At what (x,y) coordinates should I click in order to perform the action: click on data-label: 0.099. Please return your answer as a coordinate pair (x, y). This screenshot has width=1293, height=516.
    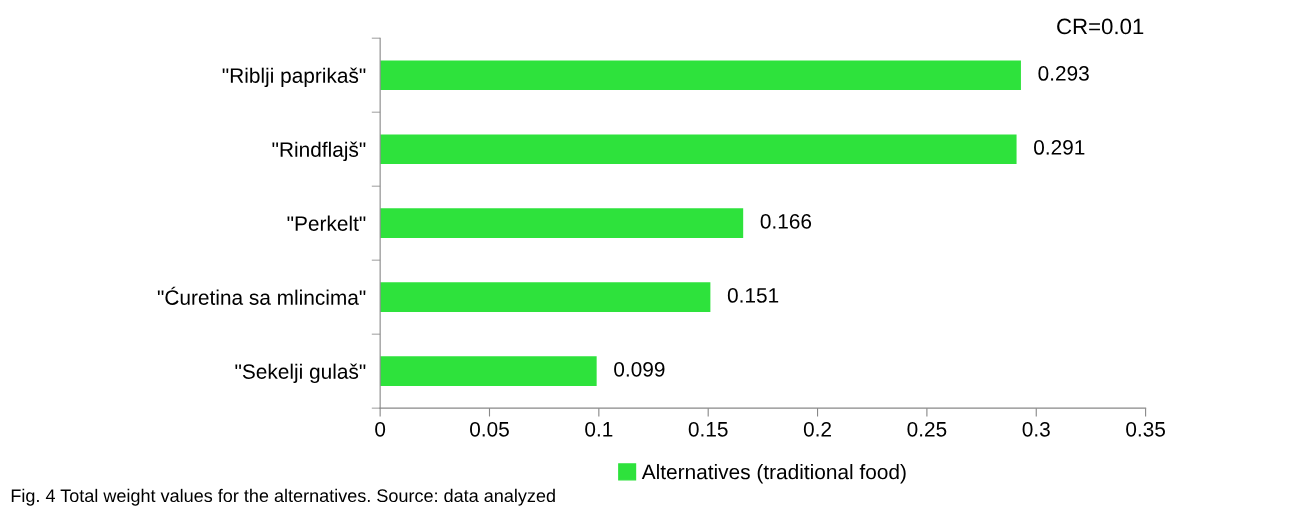
    Looking at the image, I should click on (639, 369).